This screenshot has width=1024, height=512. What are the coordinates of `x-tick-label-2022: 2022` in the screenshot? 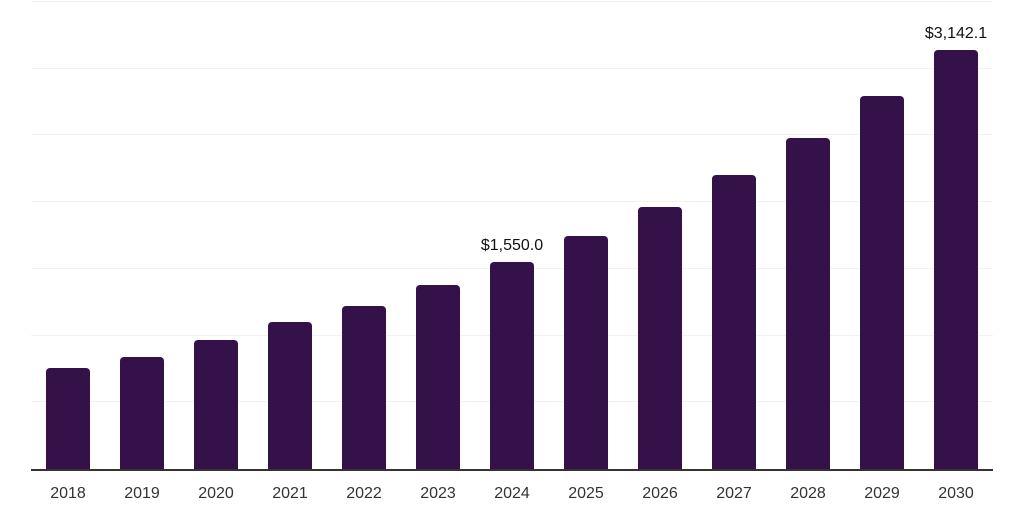 It's located at (364, 493).